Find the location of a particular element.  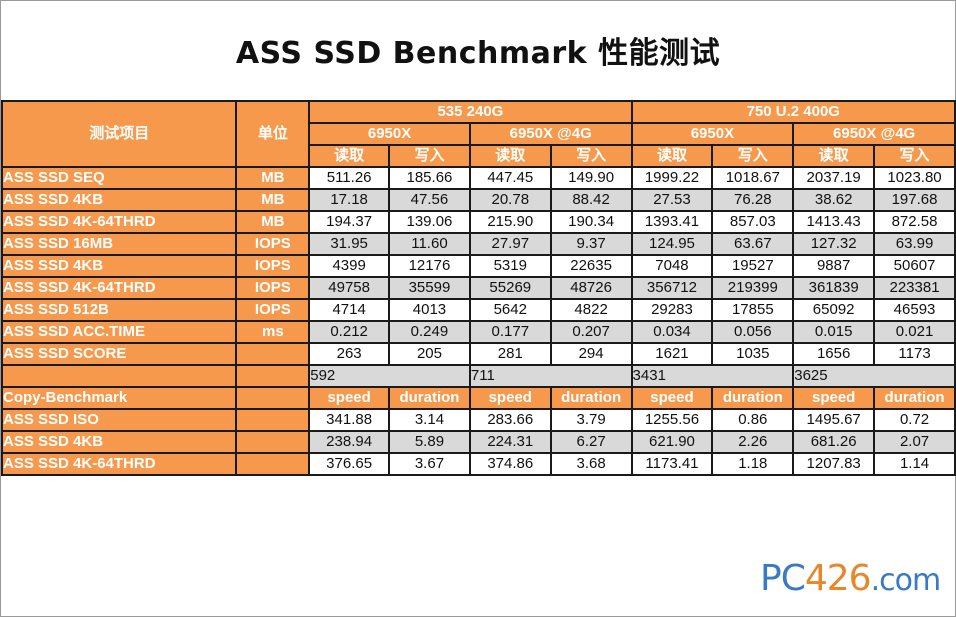

copy-value-cell: 3.79 is located at coordinates (591, 420).